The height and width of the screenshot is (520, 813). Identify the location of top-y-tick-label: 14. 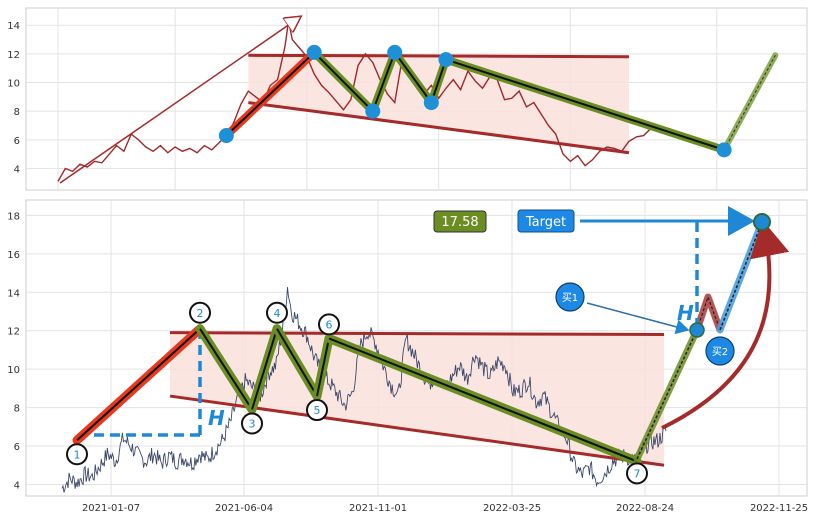
(13, 26).